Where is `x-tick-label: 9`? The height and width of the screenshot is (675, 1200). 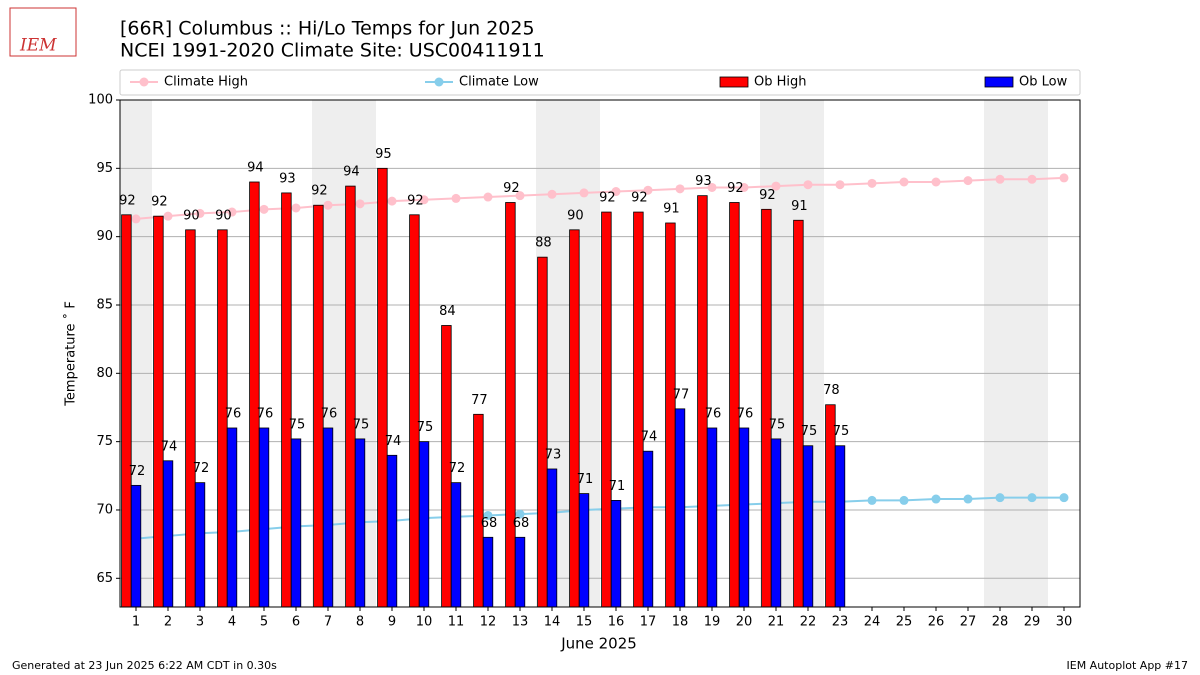 x-tick-label: 9 is located at coordinates (392, 622).